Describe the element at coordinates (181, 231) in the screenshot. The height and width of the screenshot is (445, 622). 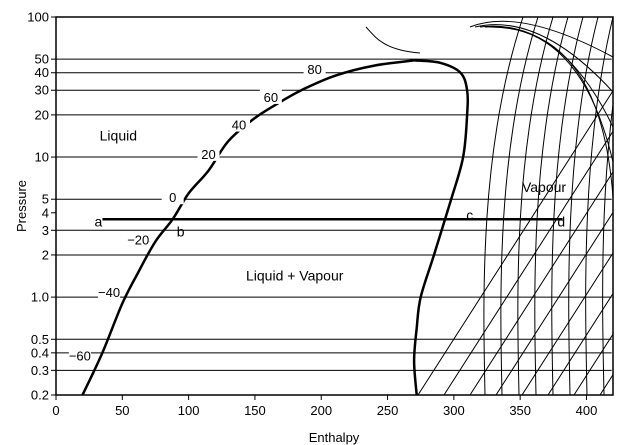
I see `chart-annotation: b` at that location.